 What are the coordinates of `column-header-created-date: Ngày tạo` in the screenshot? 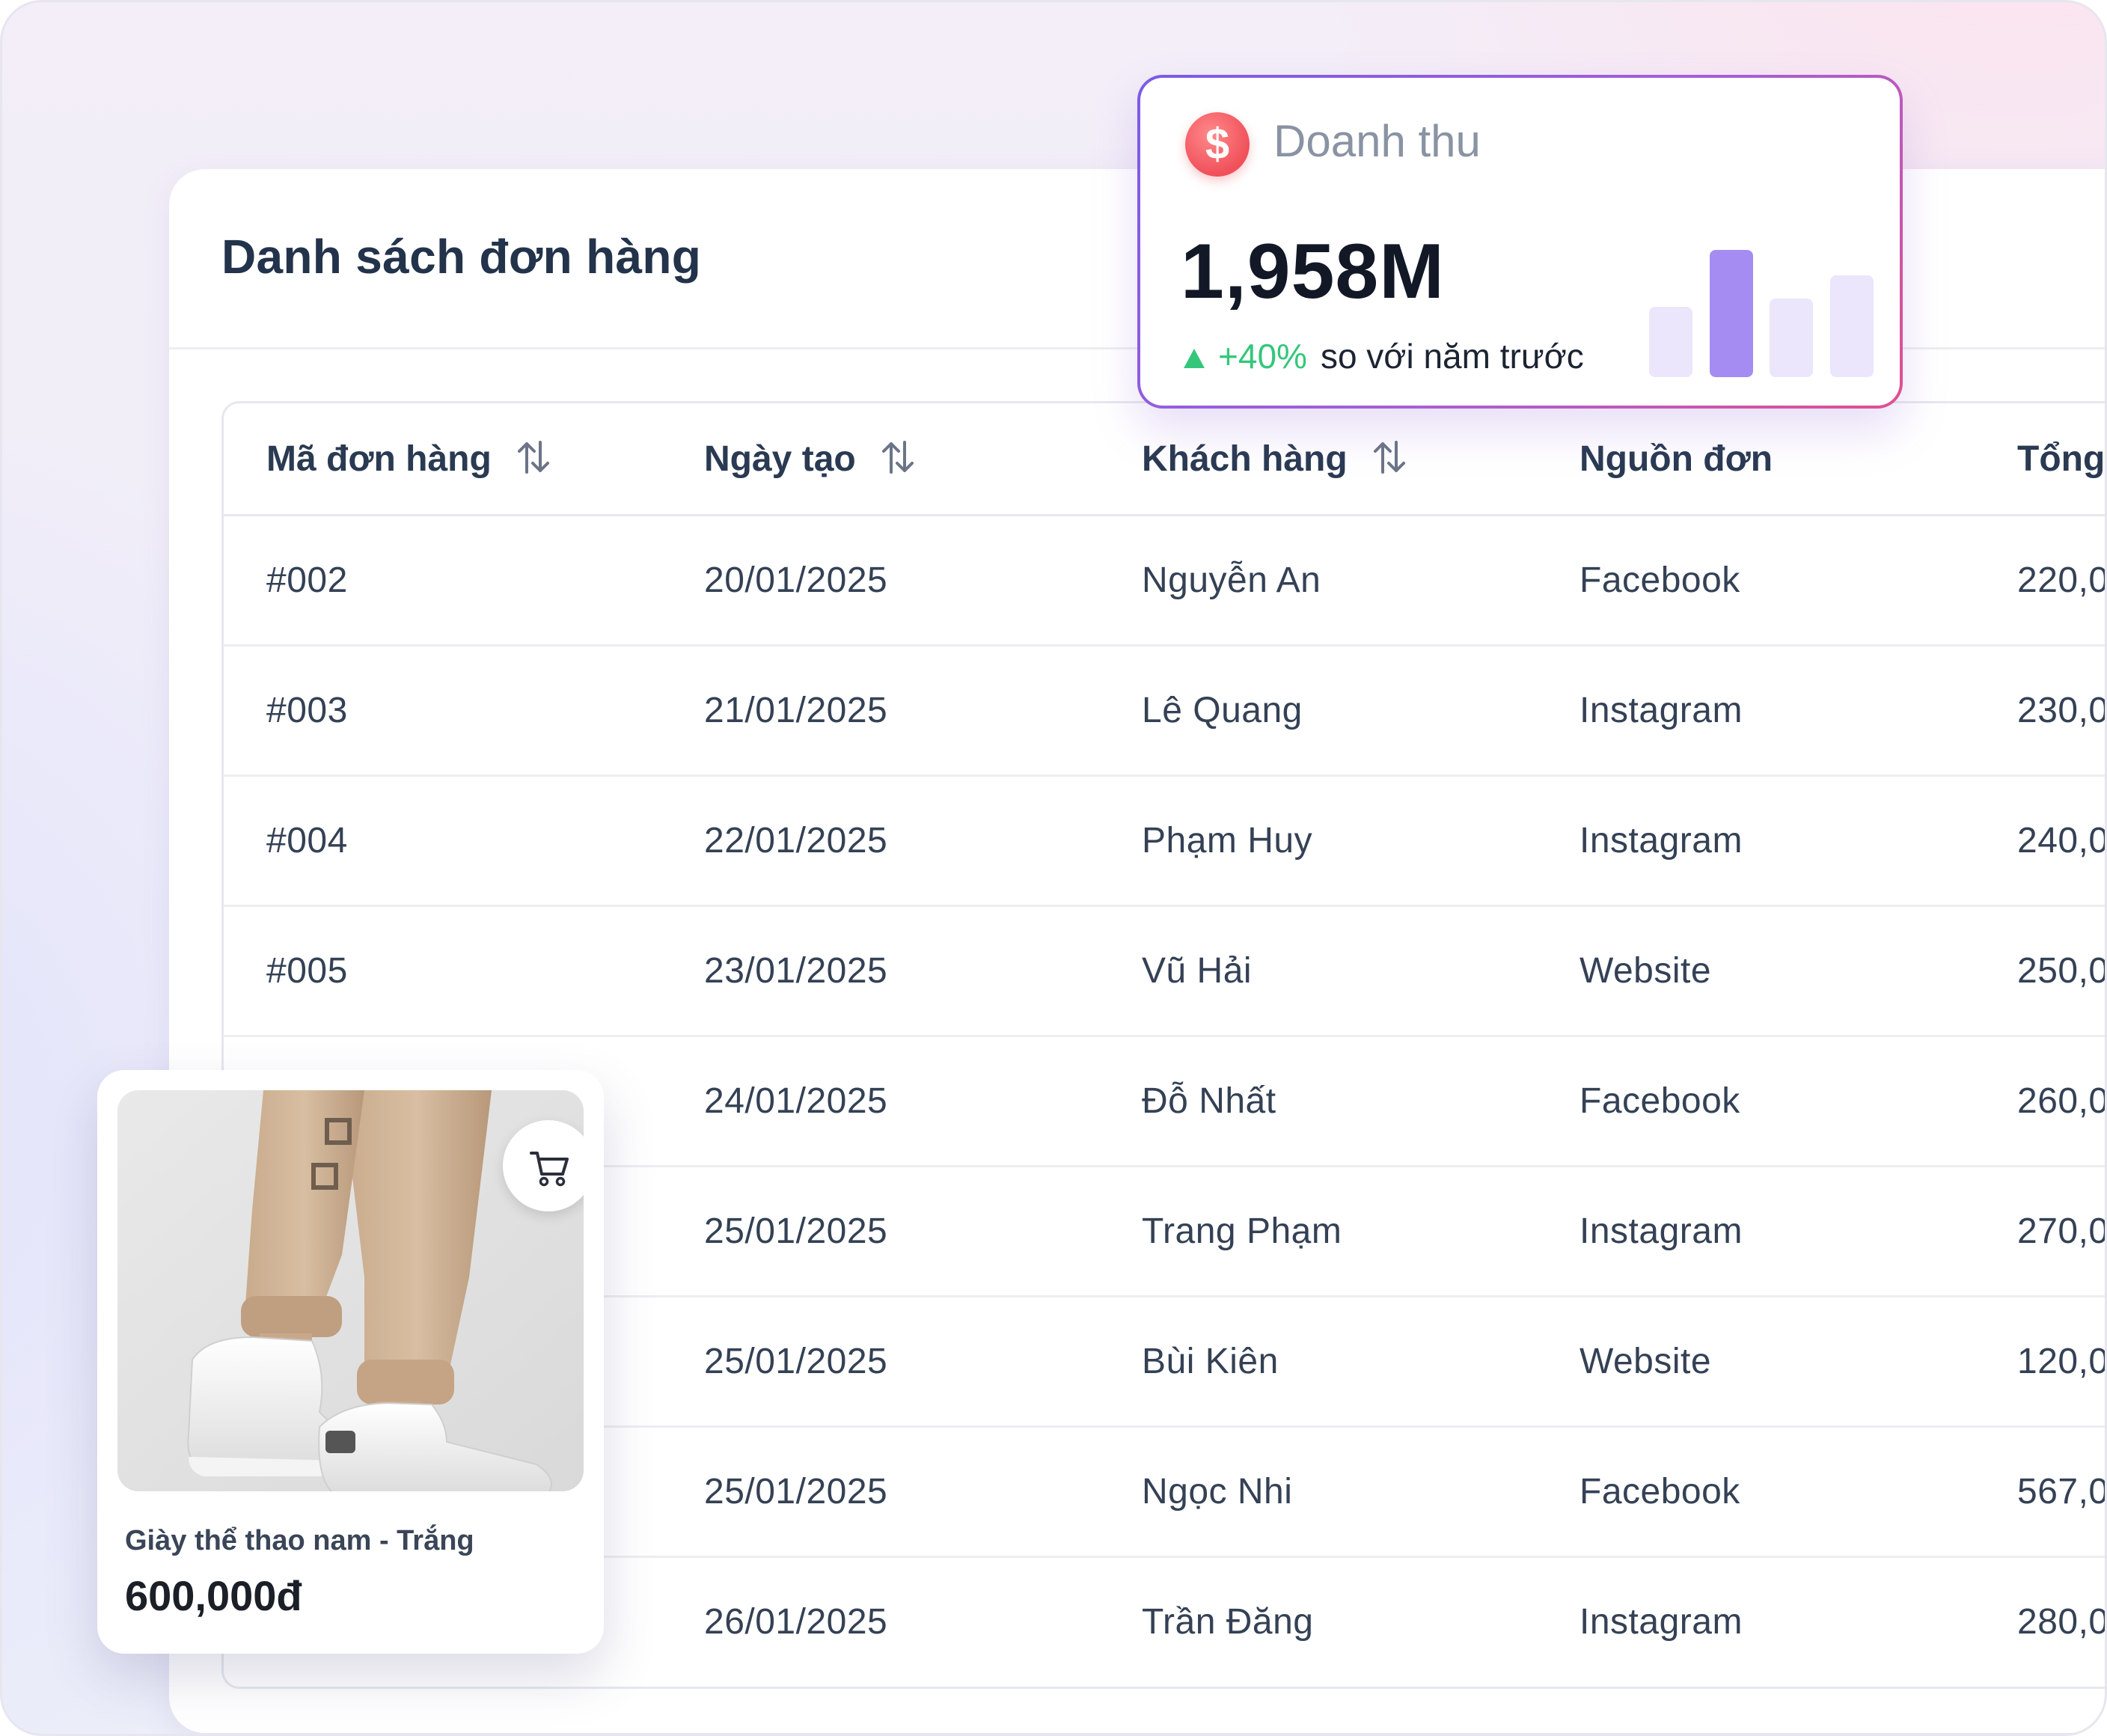 It's located at (880, 460).